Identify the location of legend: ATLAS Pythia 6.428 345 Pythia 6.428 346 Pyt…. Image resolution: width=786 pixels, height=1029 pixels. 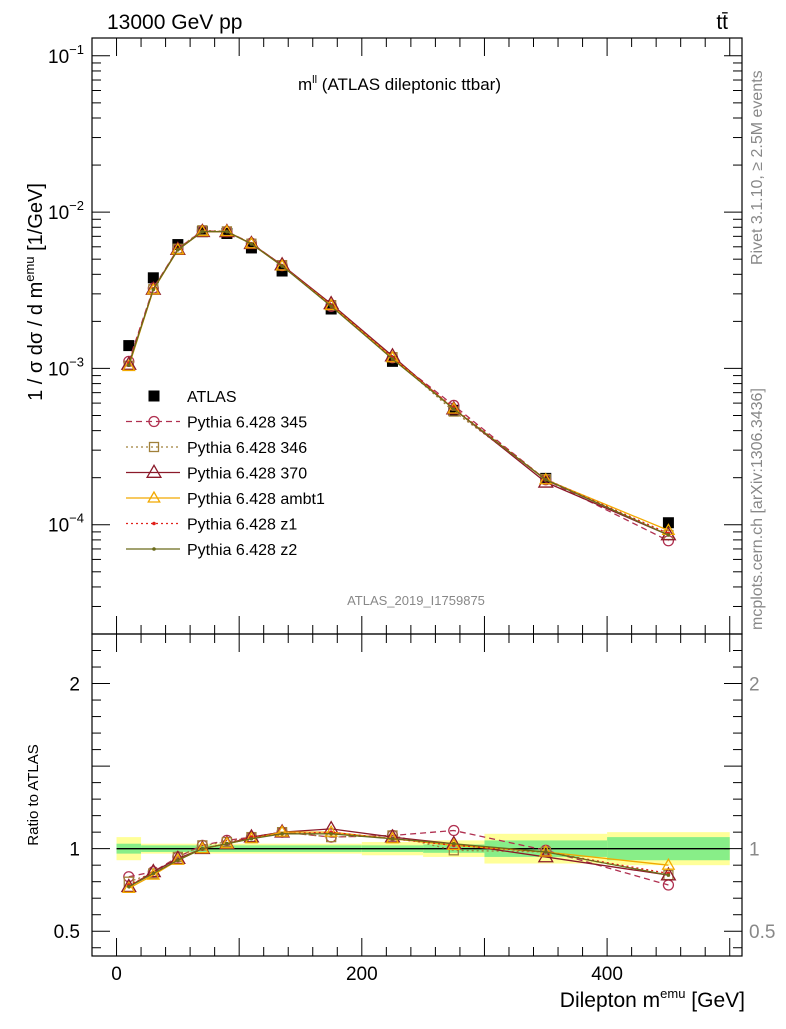
(225, 474).